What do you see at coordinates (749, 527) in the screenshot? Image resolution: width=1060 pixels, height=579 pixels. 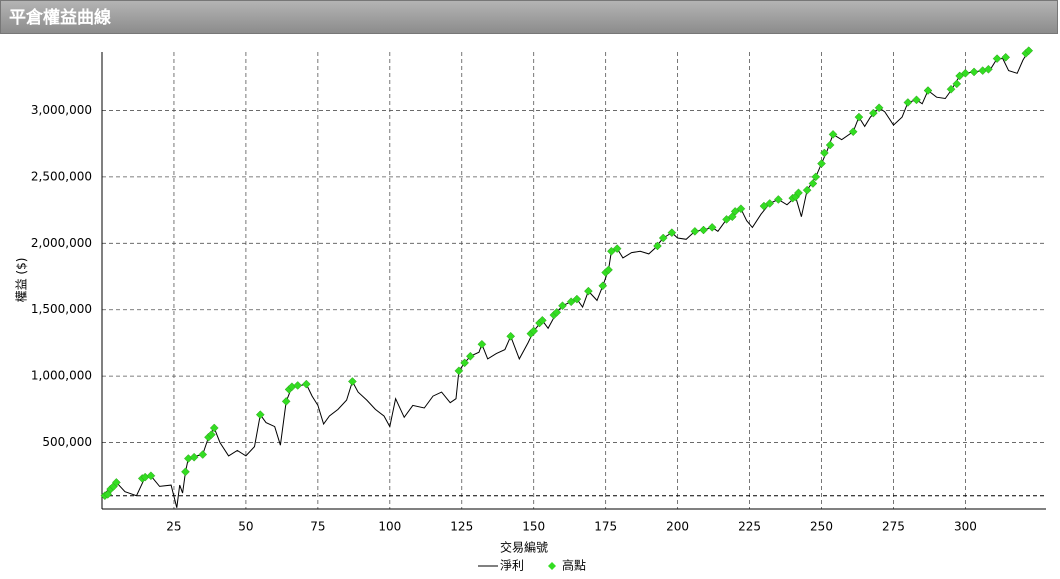 I see `x-tick-label: 225` at bounding box center [749, 527].